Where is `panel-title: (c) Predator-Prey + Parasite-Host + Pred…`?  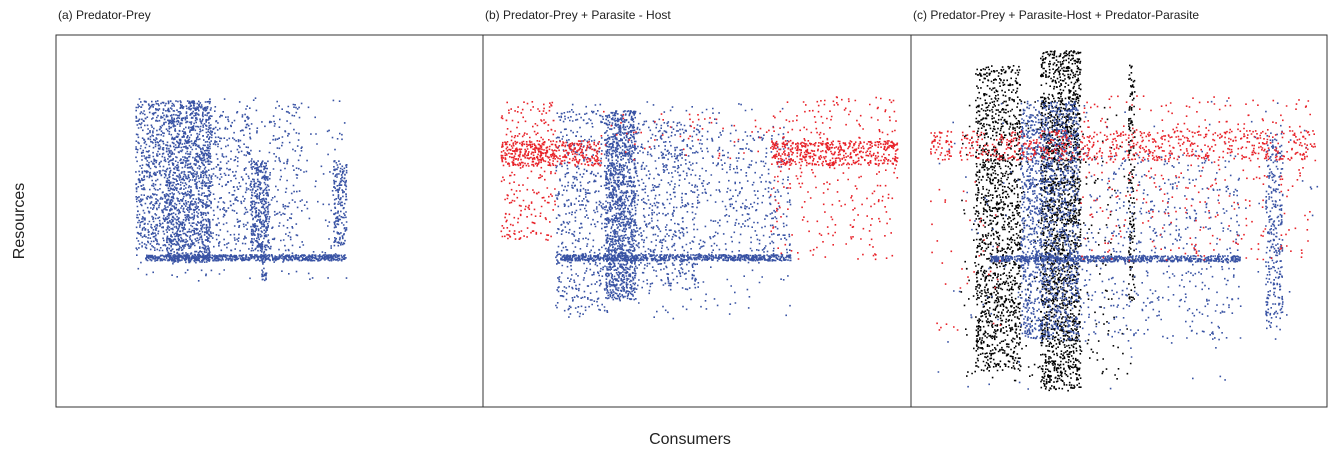 panel-title: (c) Predator-Prey + Parasite-Host + Pred… is located at coordinates (1056, 15).